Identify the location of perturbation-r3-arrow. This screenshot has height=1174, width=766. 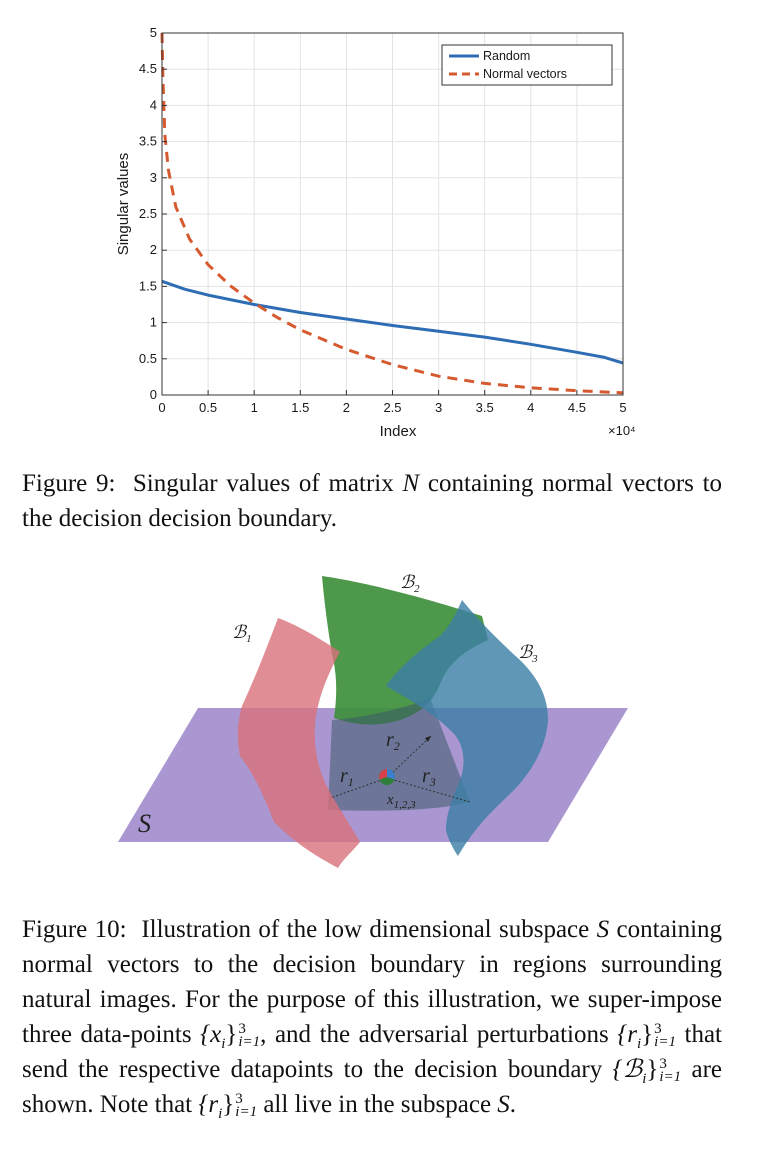
(428, 790).